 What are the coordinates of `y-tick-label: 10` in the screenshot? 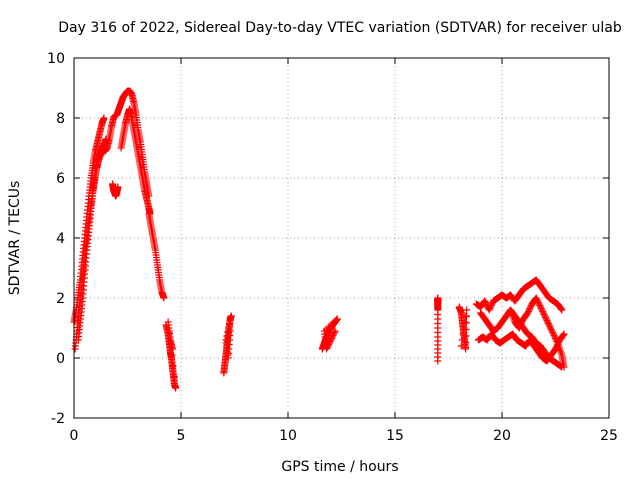 It's located at (56, 59).